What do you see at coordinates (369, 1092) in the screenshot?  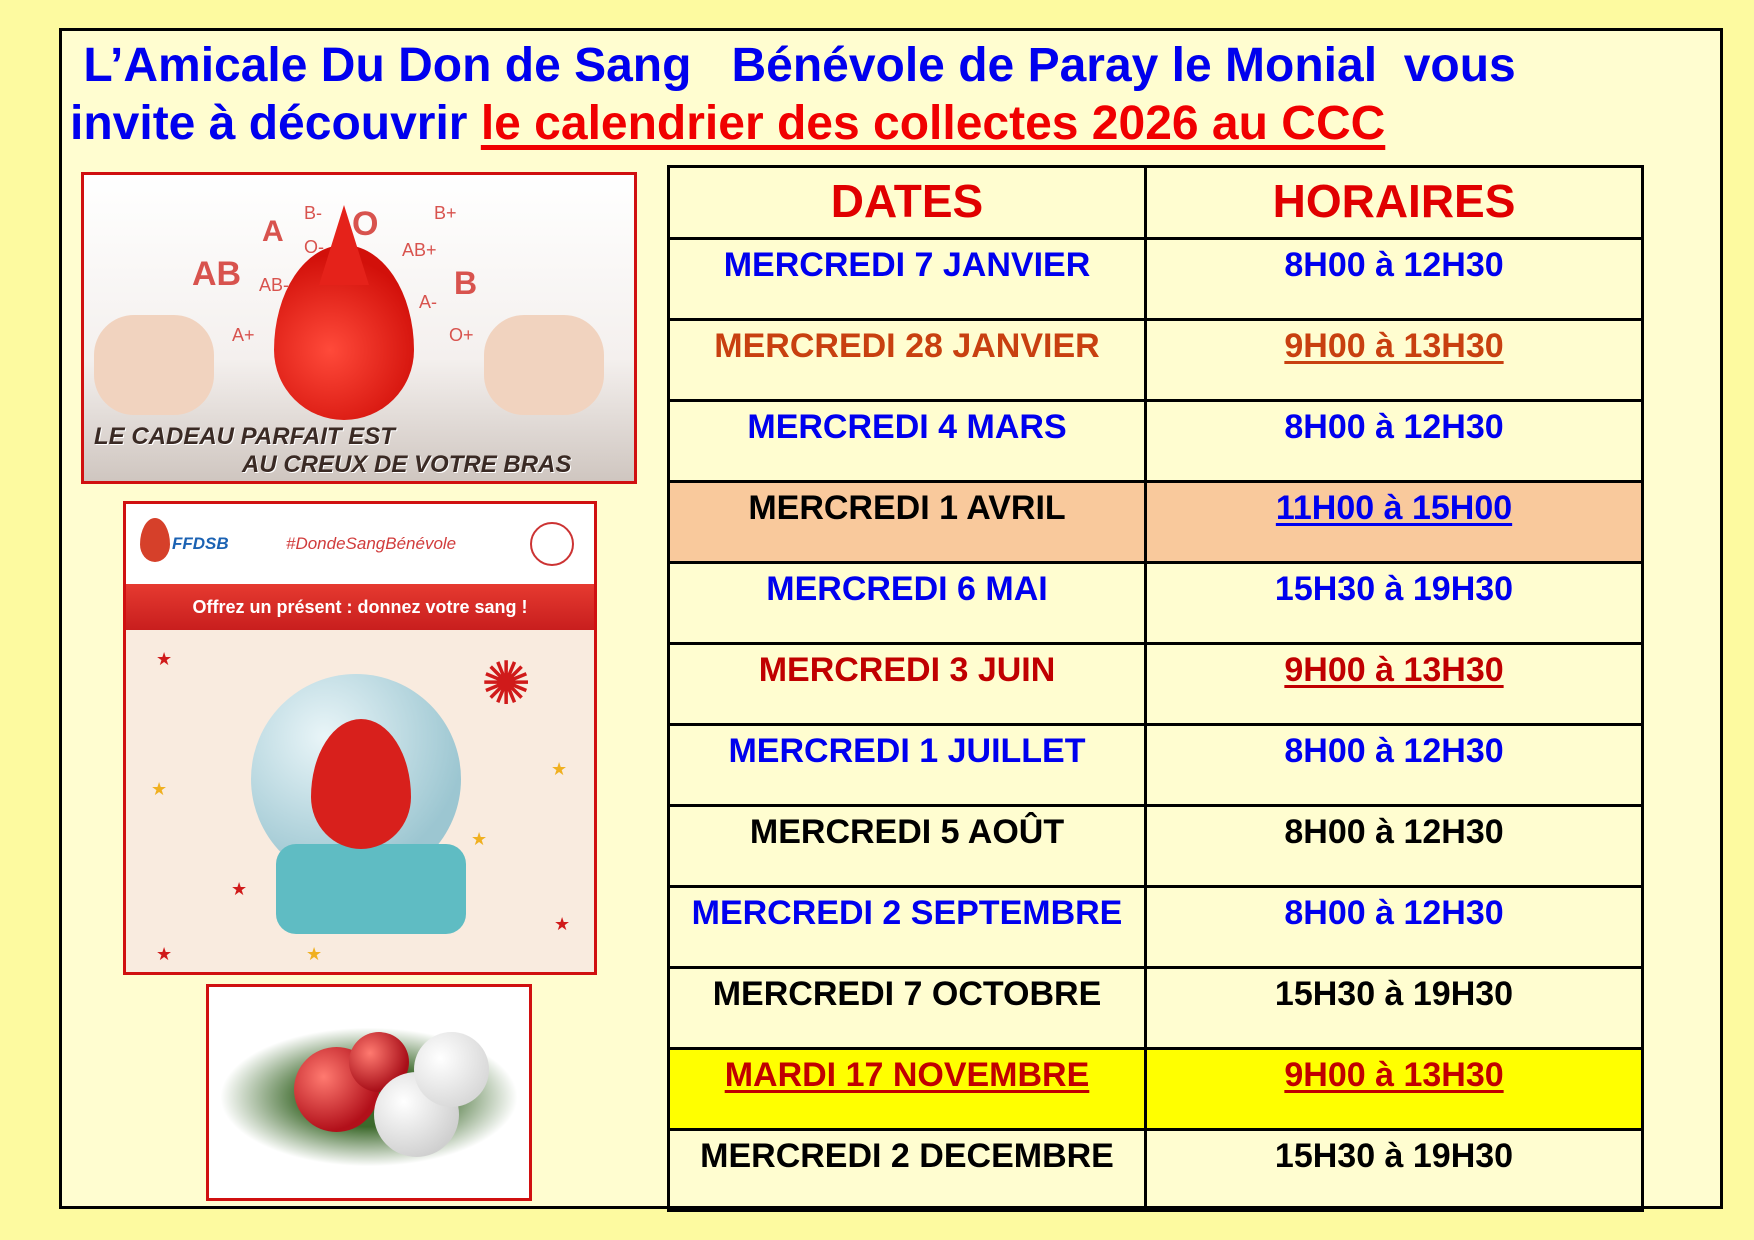 I see `christmas-ornaments-image` at bounding box center [369, 1092].